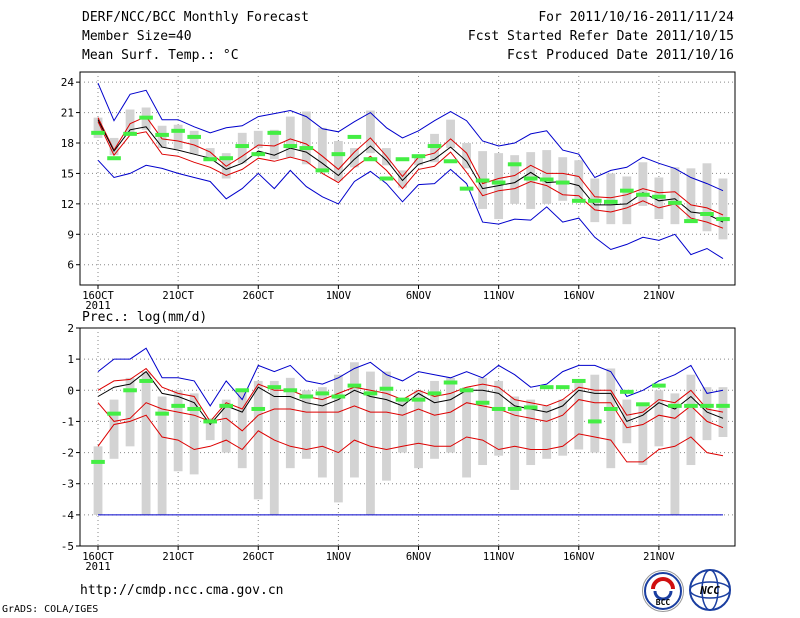 The image size is (800, 618). I want to click on max-envelope-line, so click(410, 377).